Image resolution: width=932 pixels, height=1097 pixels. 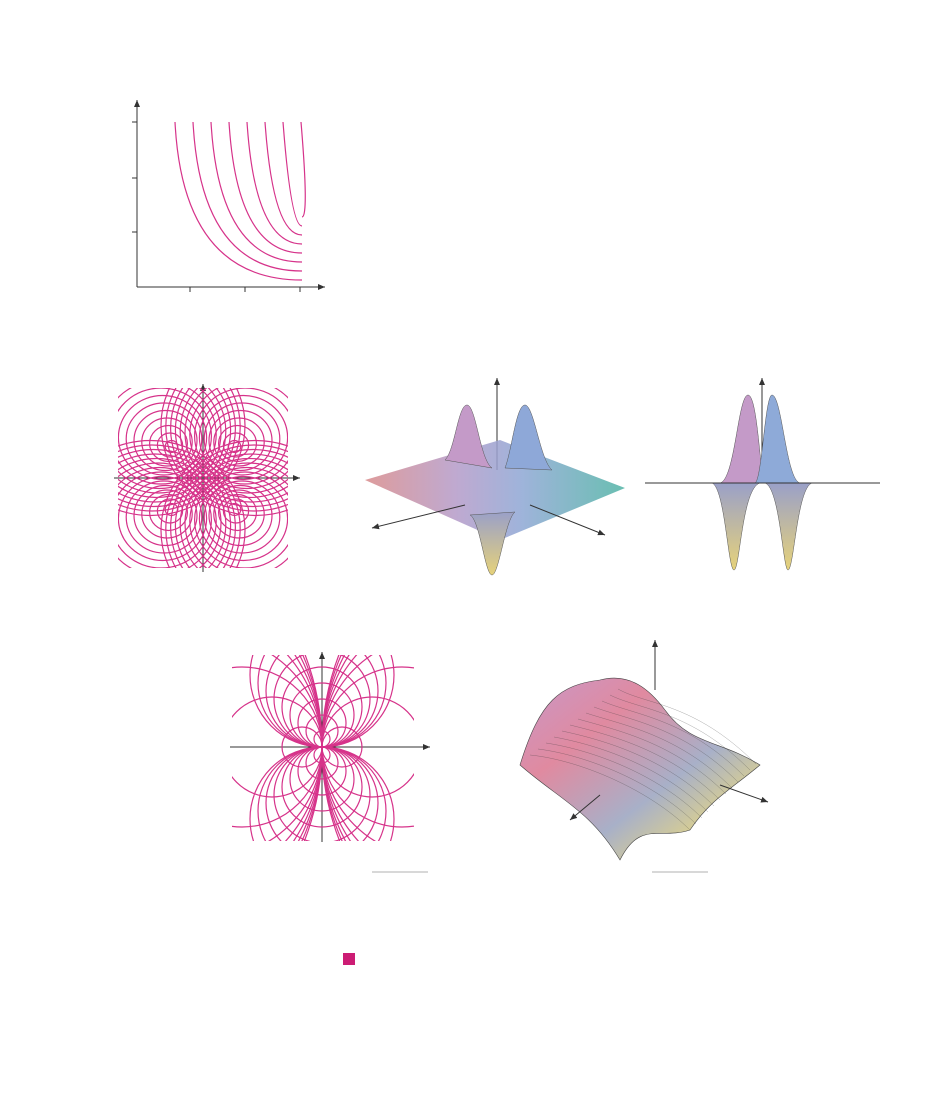 What do you see at coordinates (330, 747) in the screenshot?
I see `figure-dipole-curves` at bounding box center [330, 747].